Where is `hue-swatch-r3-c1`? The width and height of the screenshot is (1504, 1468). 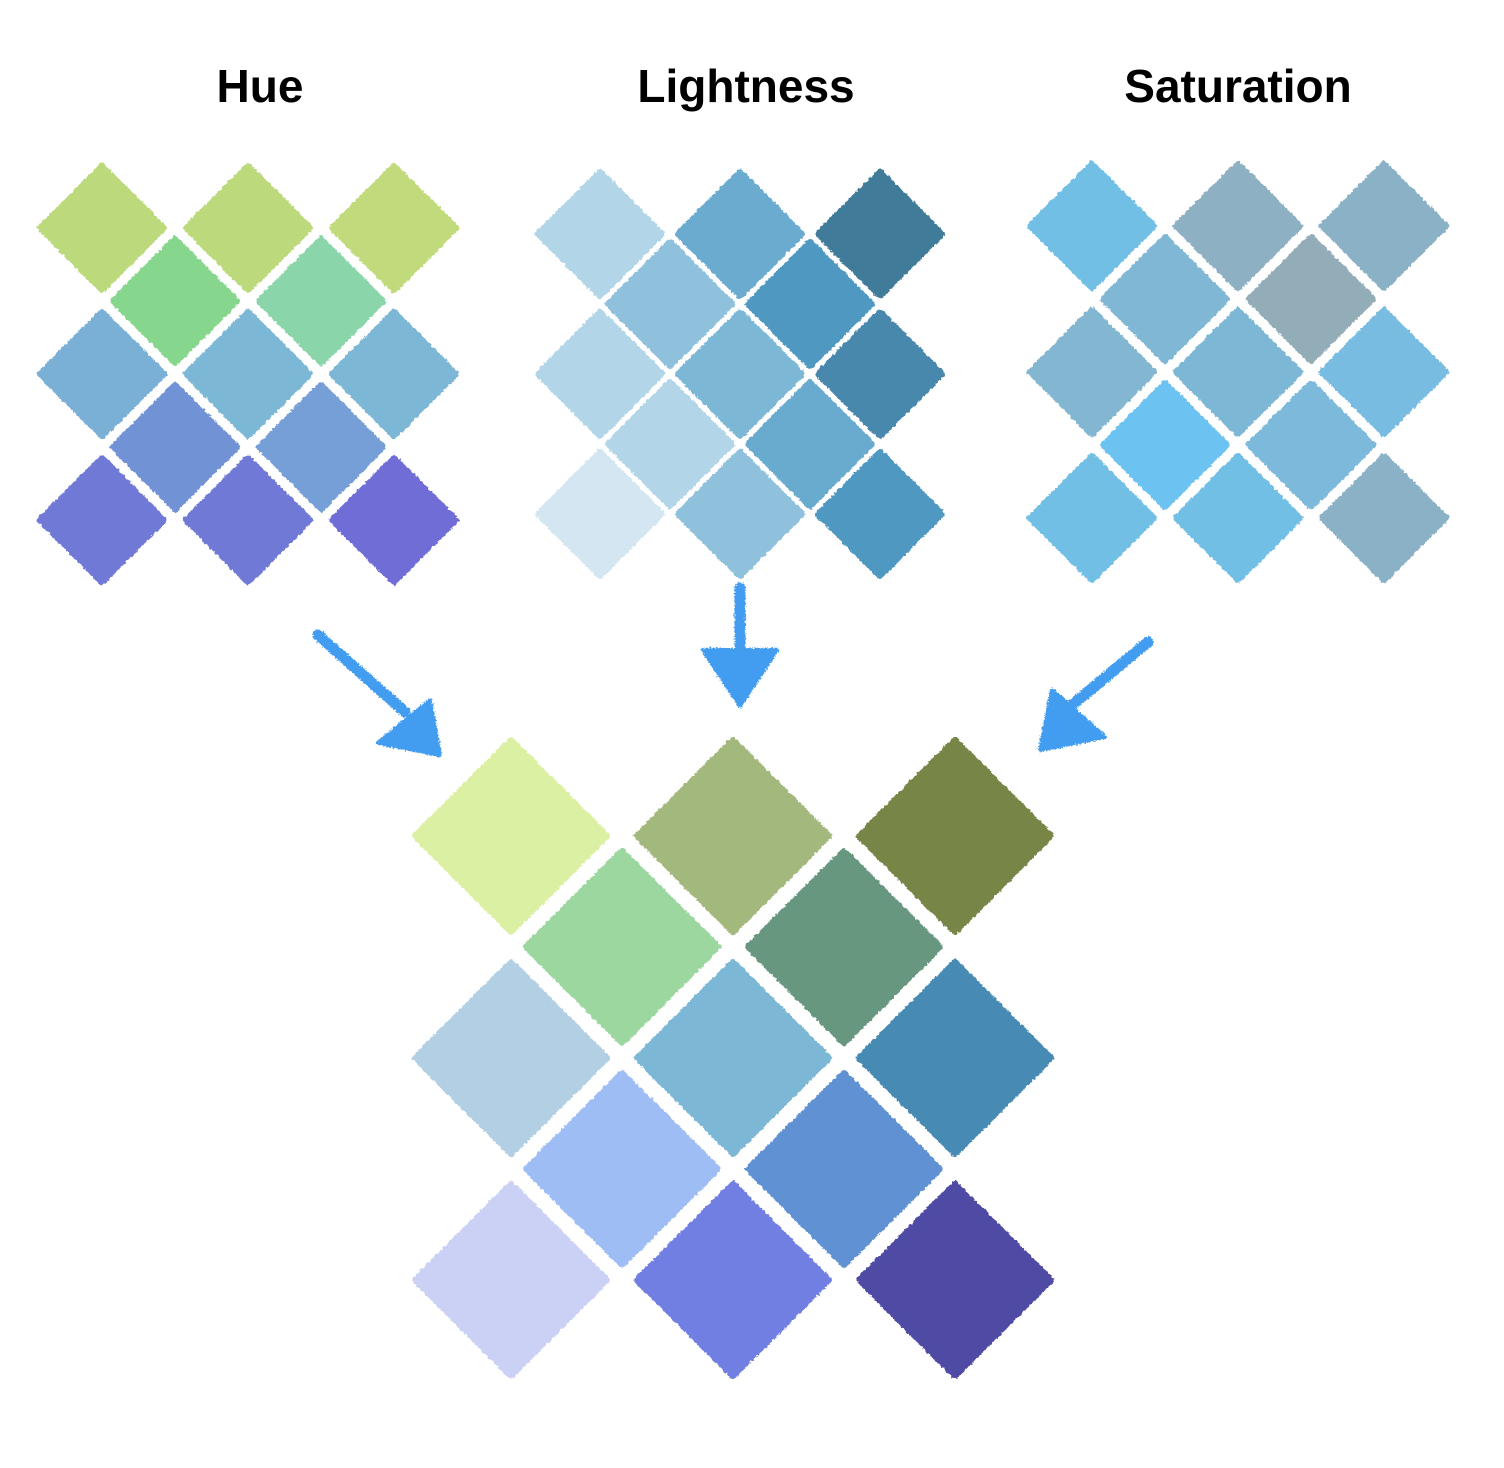
hue-swatch-r3-c1 is located at coordinates (321, 447).